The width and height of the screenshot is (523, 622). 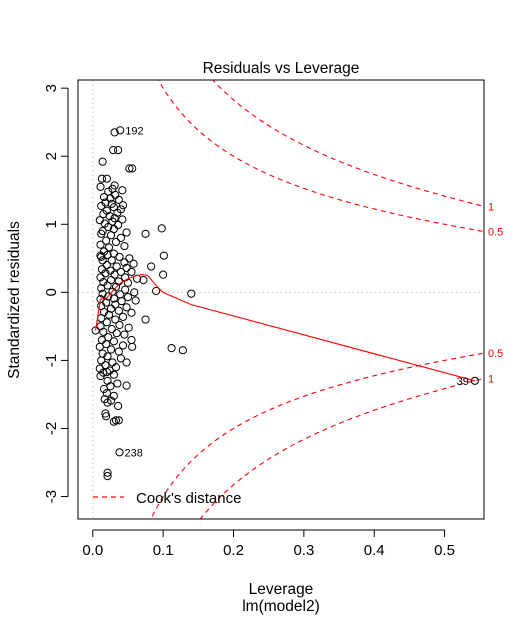 What do you see at coordinates (14, 300) in the screenshot?
I see `y-axis-label: Standardized residuals` at bounding box center [14, 300].